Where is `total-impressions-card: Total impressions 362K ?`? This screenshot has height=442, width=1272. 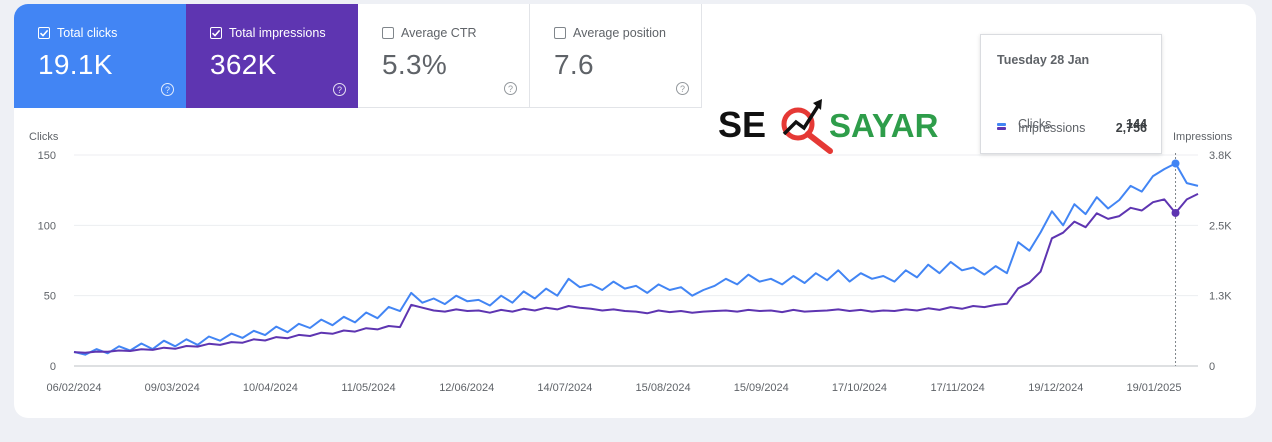 total-impressions-card: Total impressions 362K ? is located at coordinates (272, 56).